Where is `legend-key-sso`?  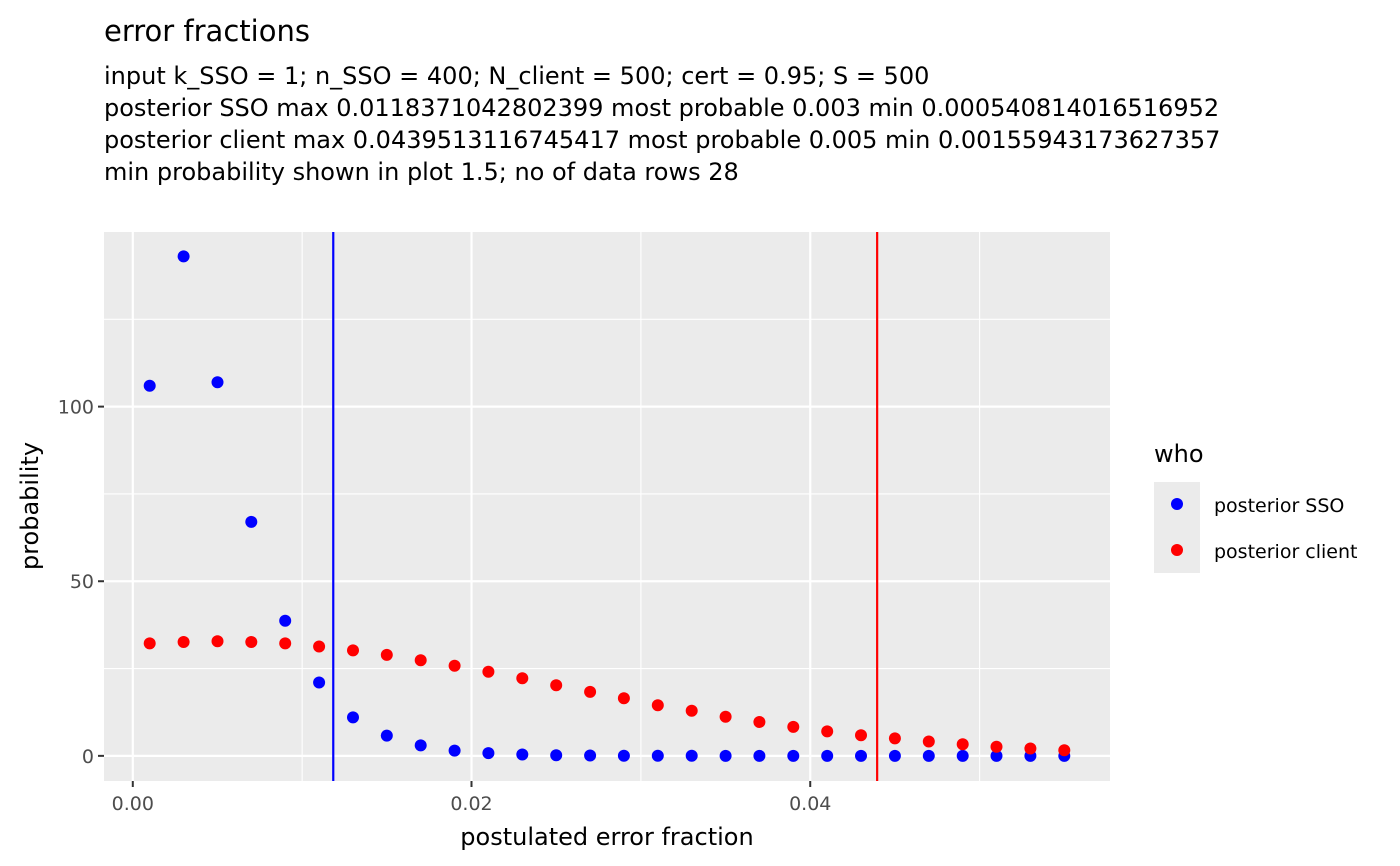 legend-key-sso is located at coordinates (1177, 504).